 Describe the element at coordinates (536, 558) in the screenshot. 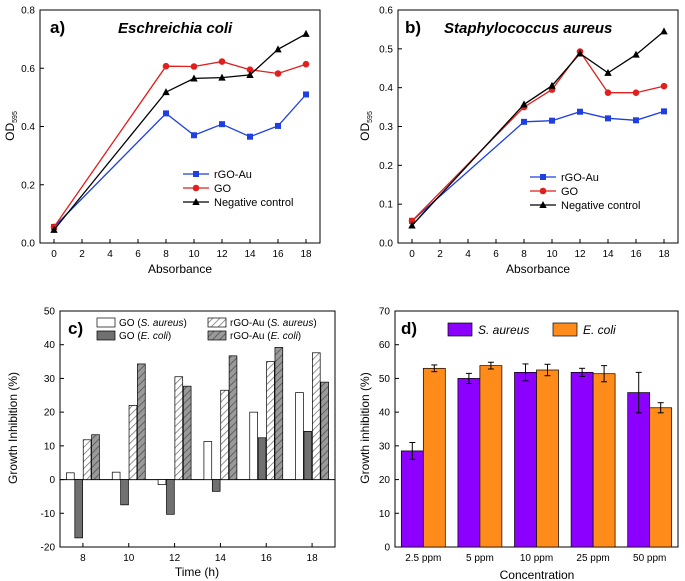

I see `x-tick-label: 10 ppm` at that location.